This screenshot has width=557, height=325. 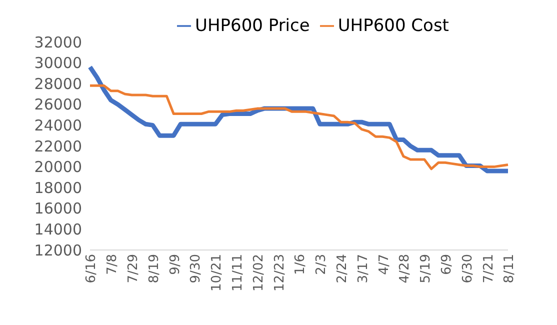 What do you see at coordinates (92, 269) in the screenshot?
I see `x-tick-label: 6/16` at bounding box center [92, 269].